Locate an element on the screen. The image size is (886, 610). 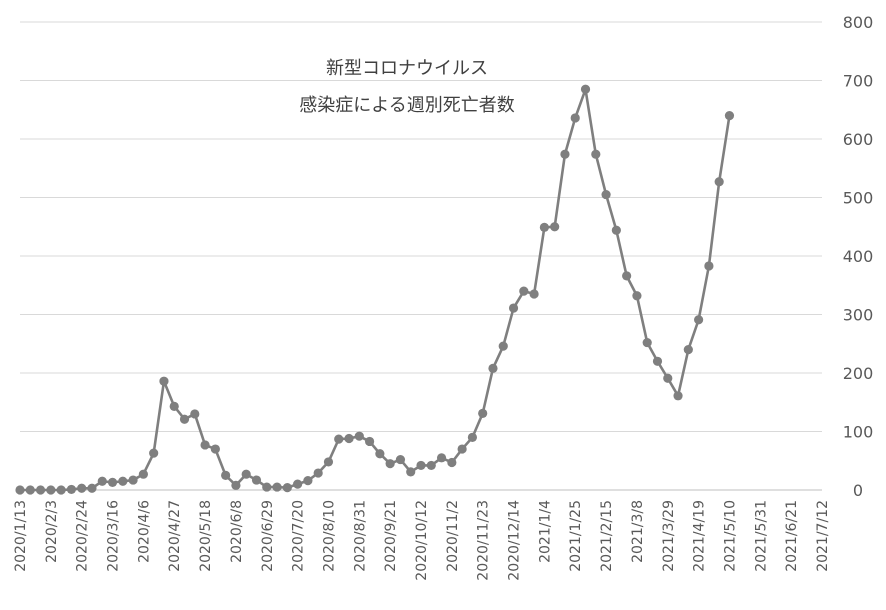
x-tick-label: 2021/6/21 is located at coordinates (792, 536).